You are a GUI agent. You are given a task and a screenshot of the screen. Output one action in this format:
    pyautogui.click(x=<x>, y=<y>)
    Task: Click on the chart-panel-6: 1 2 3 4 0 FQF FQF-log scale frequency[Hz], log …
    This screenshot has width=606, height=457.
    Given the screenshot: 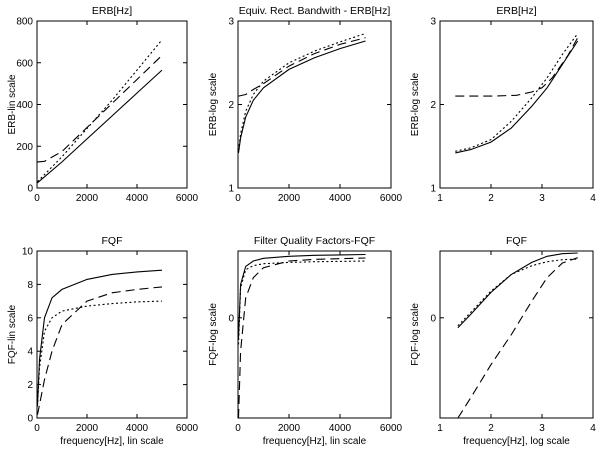 What is the action you would take?
    pyautogui.click(x=503, y=341)
    